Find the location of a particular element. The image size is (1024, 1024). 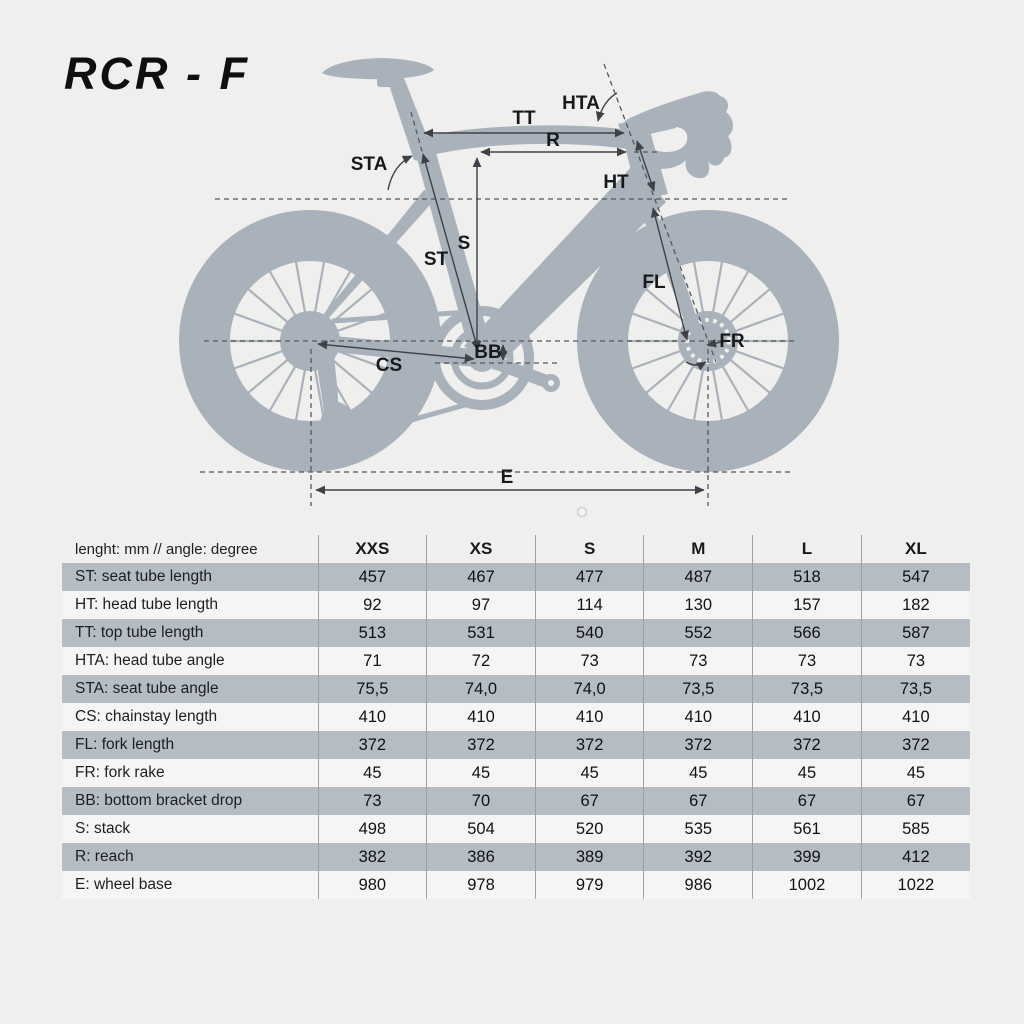

crank-arm is located at coordinates (515, 370).